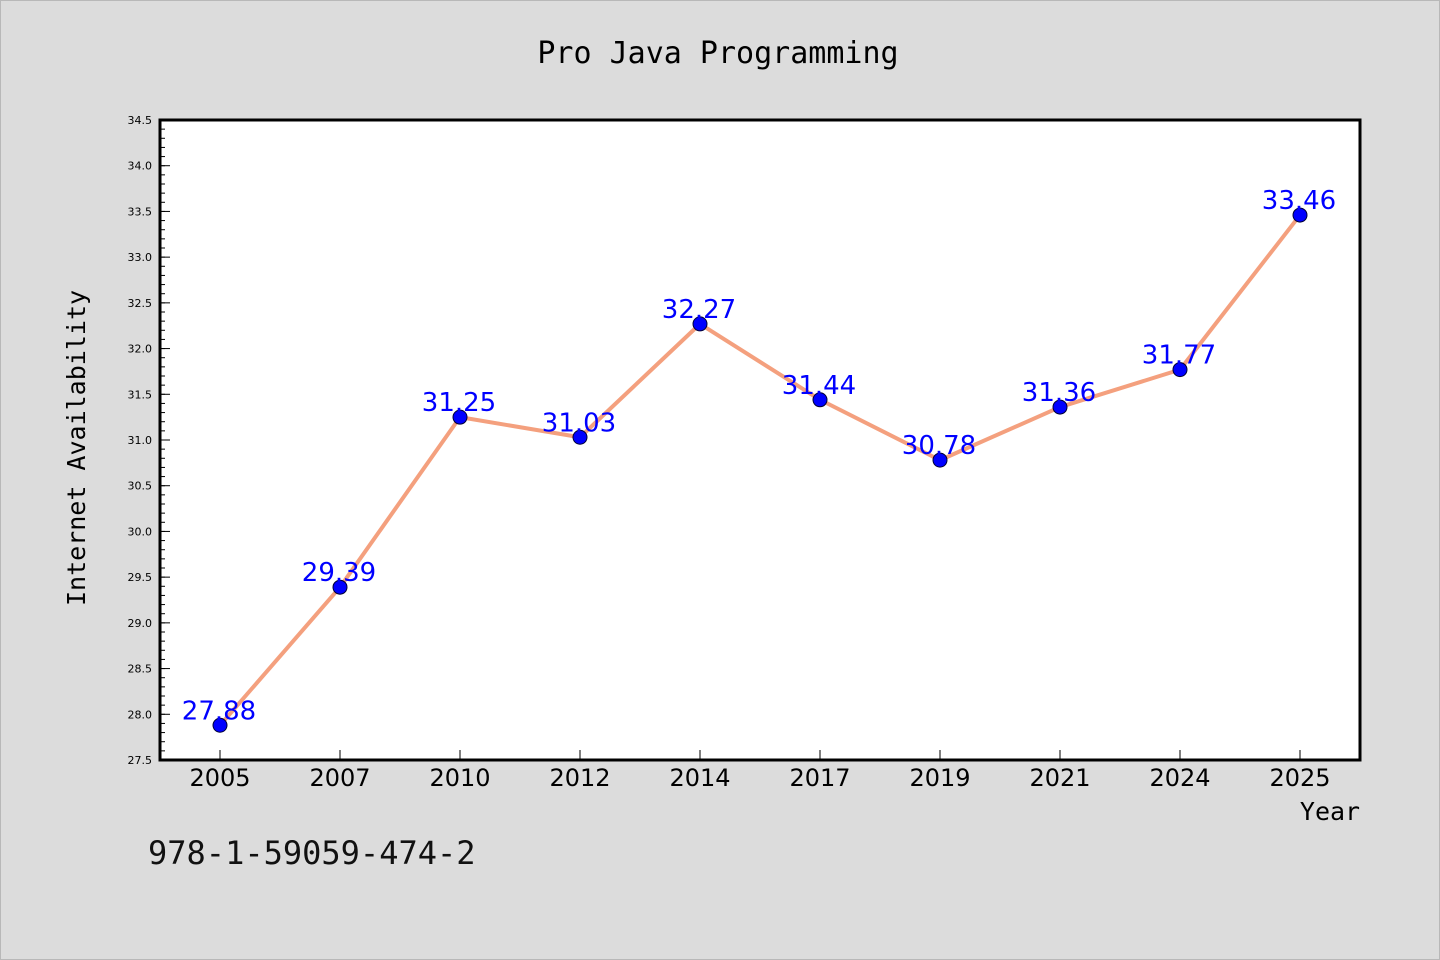 This screenshot has height=960, width=1440. What do you see at coordinates (219, 711) in the screenshot?
I see `data-label: 27.88` at bounding box center [219, 711].